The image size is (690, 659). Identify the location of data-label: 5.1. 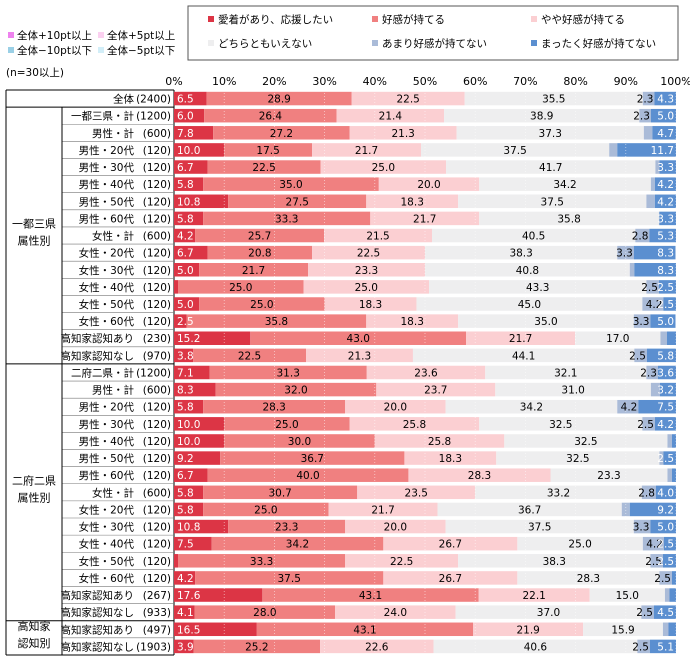
(665, 647).